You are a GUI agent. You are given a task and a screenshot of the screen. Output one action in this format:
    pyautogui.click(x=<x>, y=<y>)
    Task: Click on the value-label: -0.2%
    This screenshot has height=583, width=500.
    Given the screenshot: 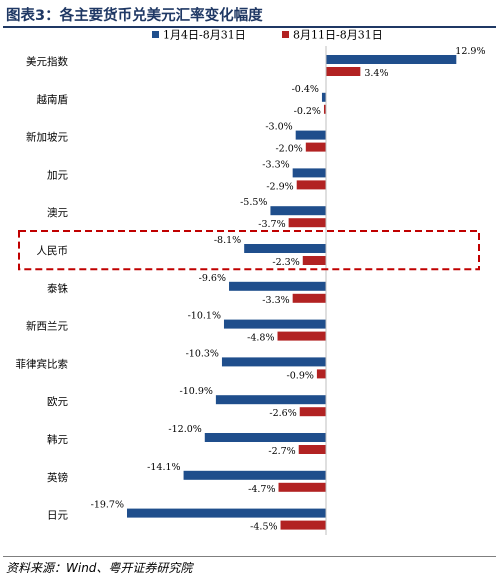 What is the action you would take?
    pyautogui.click(x=307, y=111)
    